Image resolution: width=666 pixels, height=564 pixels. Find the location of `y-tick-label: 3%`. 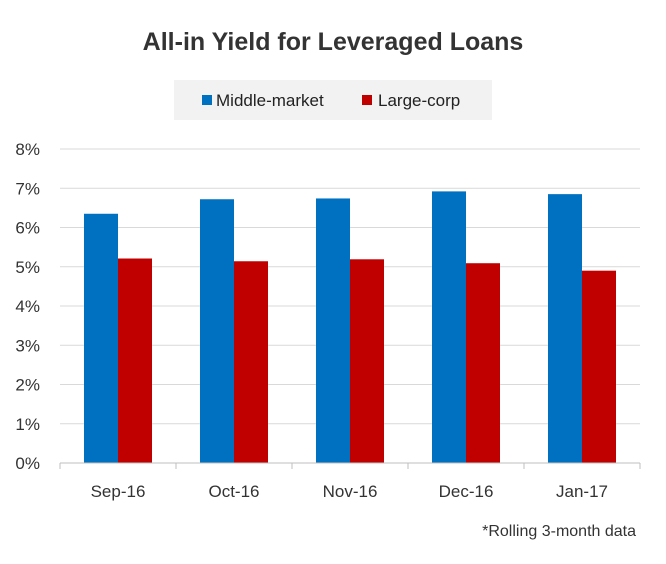

y-tick-label: 3% is located at coordinates (27, 345).